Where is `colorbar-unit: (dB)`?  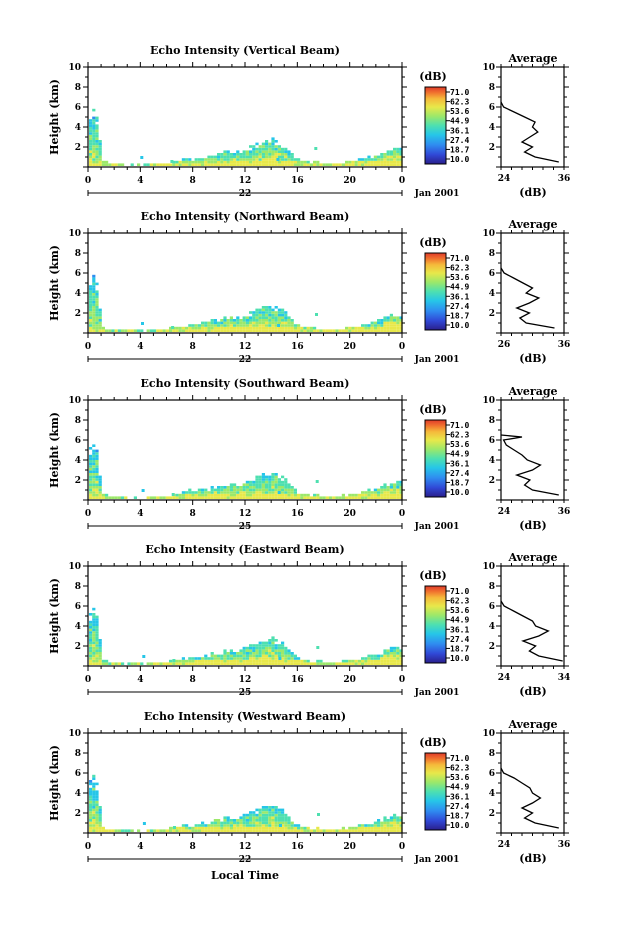 colorbar-unit: (dB) is located at coordinates (432, 76).